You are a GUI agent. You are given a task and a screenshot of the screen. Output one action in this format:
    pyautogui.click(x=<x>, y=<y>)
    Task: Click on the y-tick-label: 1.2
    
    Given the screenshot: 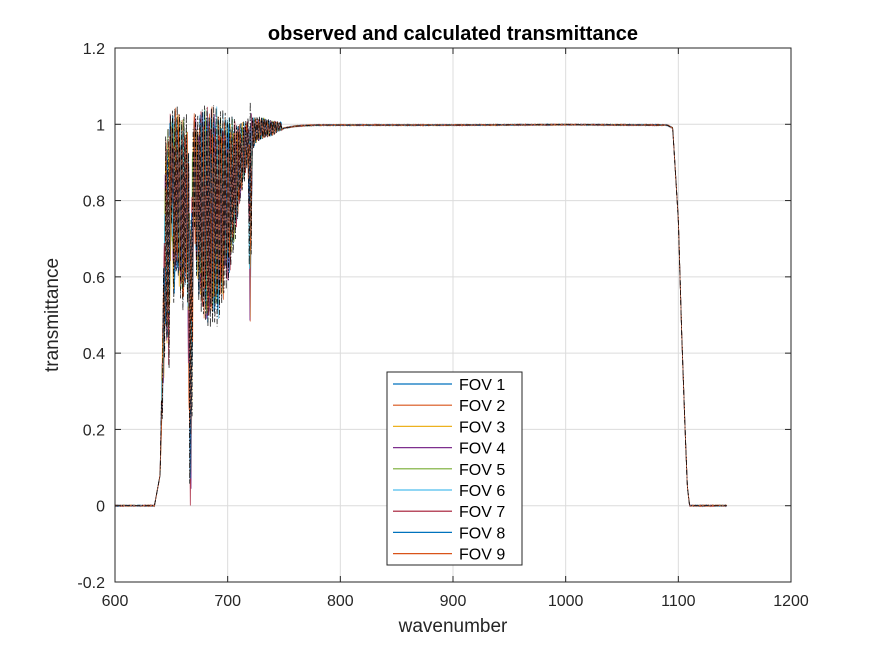 What is the action you would take?
    pyautogui.click(x=94, y=49)
    